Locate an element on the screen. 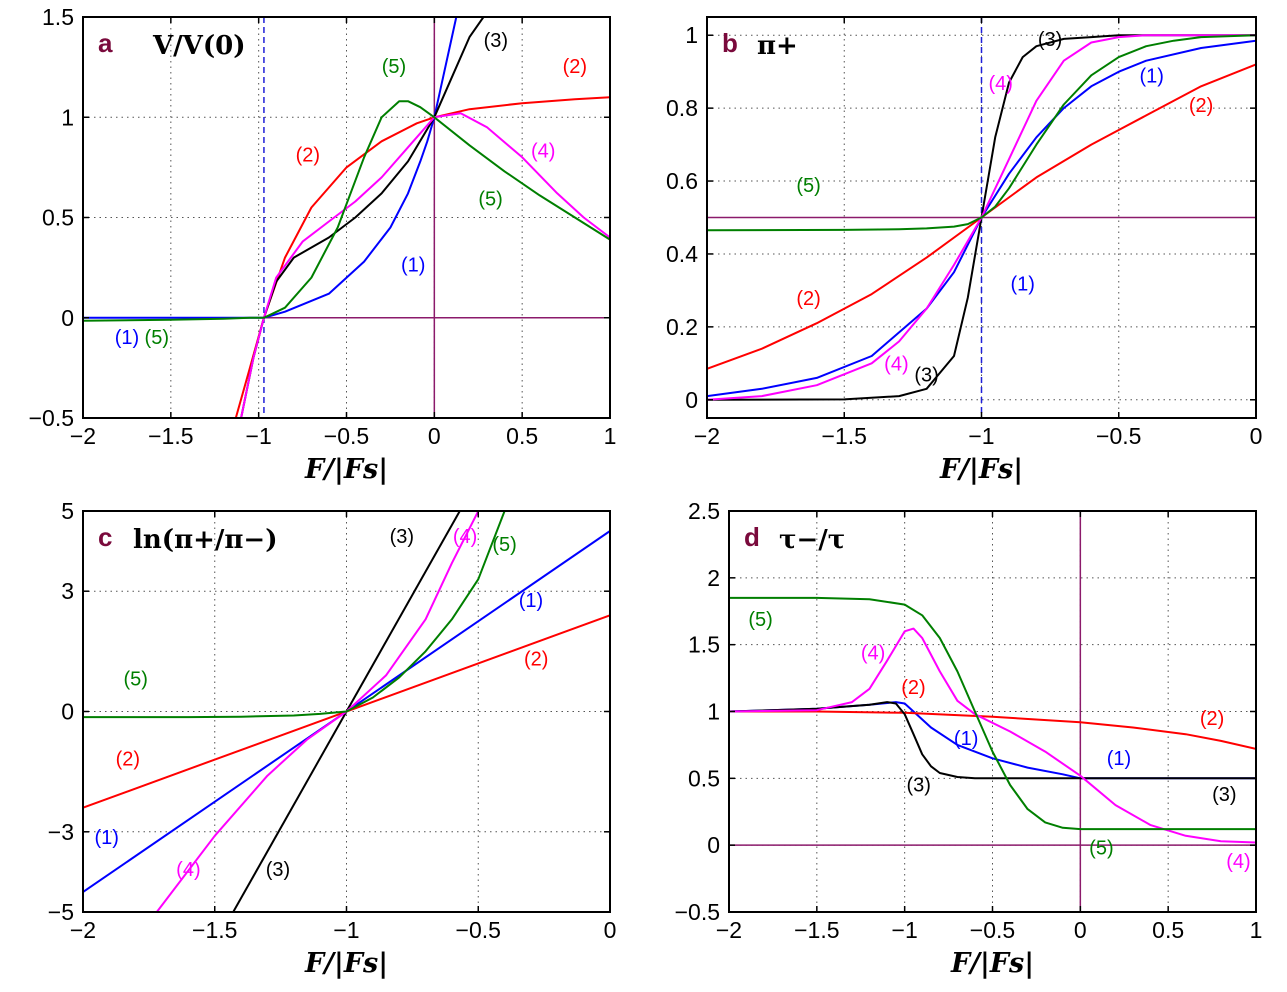  y-tick-label: 0.8 is located at coordinates (682, 108).